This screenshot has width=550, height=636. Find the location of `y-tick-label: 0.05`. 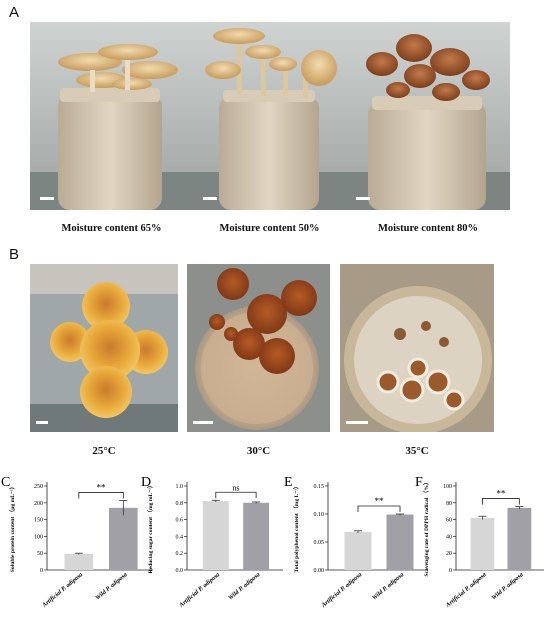

y-tick-label: 0.05 is located at coordinates (319, 543).